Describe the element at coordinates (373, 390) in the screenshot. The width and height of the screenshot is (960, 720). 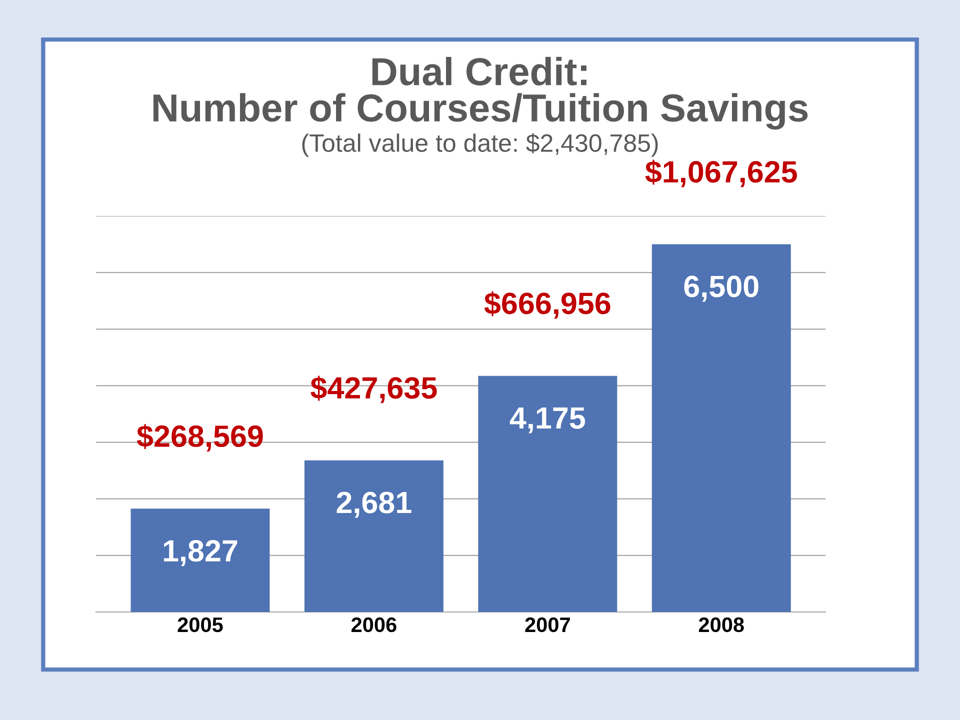
I see `annotation: $427,635` at that location.